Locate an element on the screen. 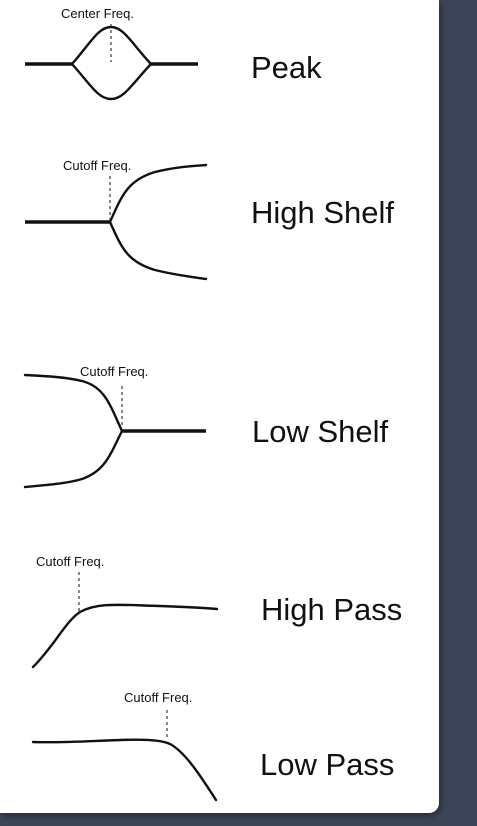 This screenshot has height=826, width=477. peak-boost-curve is located at coordinates (111, 45).